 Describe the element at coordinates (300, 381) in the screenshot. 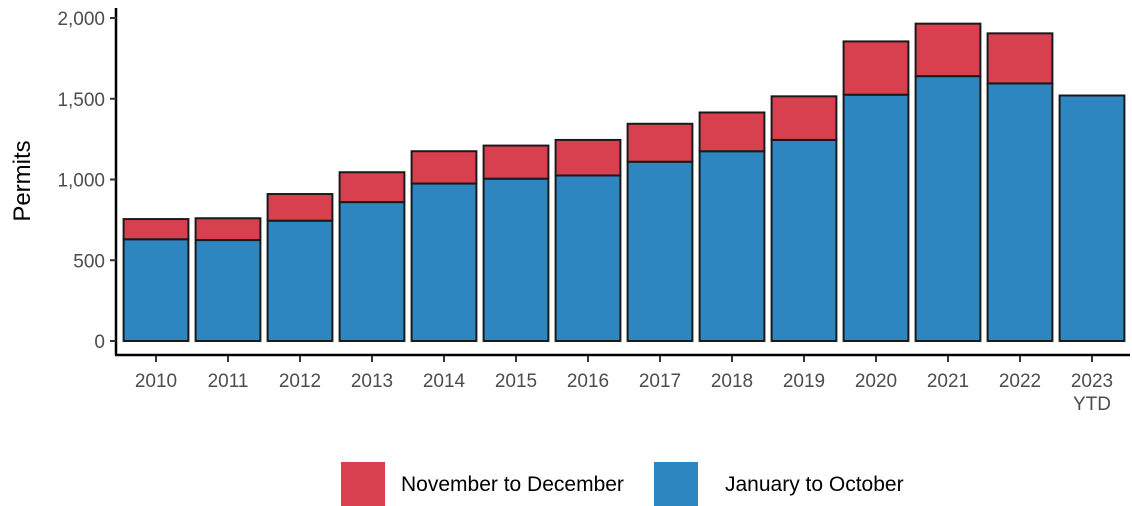

I see `x-tick-label: 2012` at that location.